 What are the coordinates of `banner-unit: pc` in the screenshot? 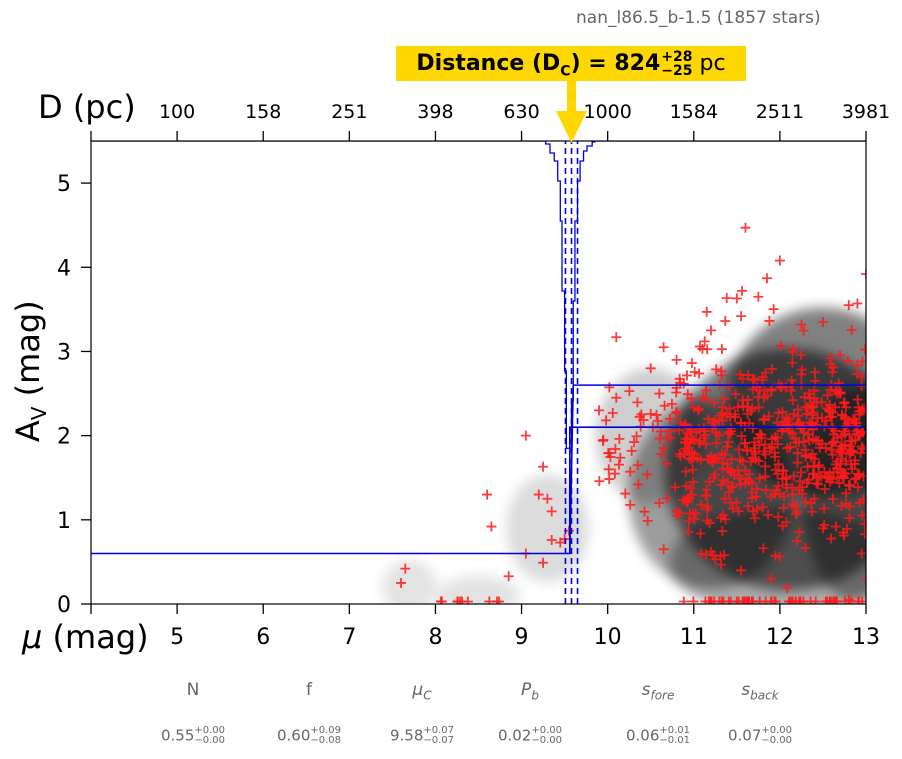 It's located at (709, 63).